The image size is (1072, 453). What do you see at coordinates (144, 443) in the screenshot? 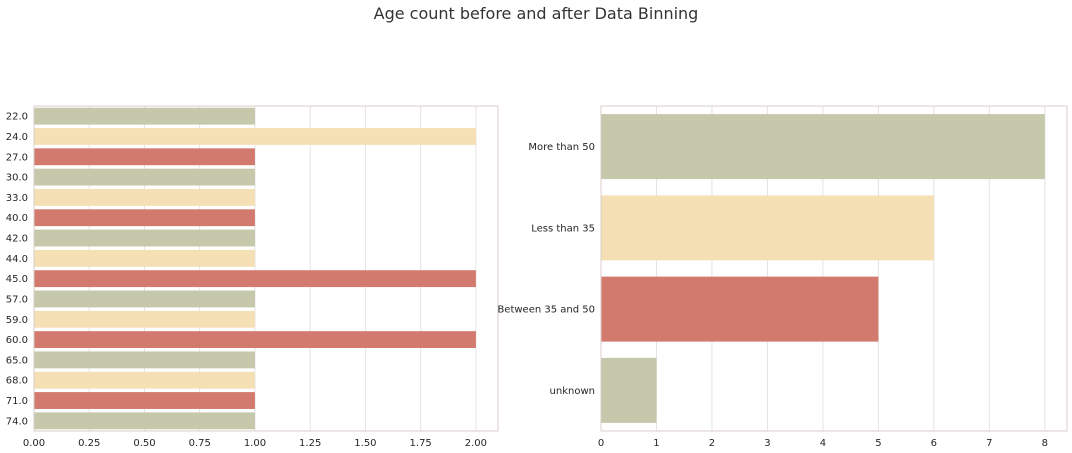
I see `x-tick-label: 0.50` at bounding box center [144, 443].